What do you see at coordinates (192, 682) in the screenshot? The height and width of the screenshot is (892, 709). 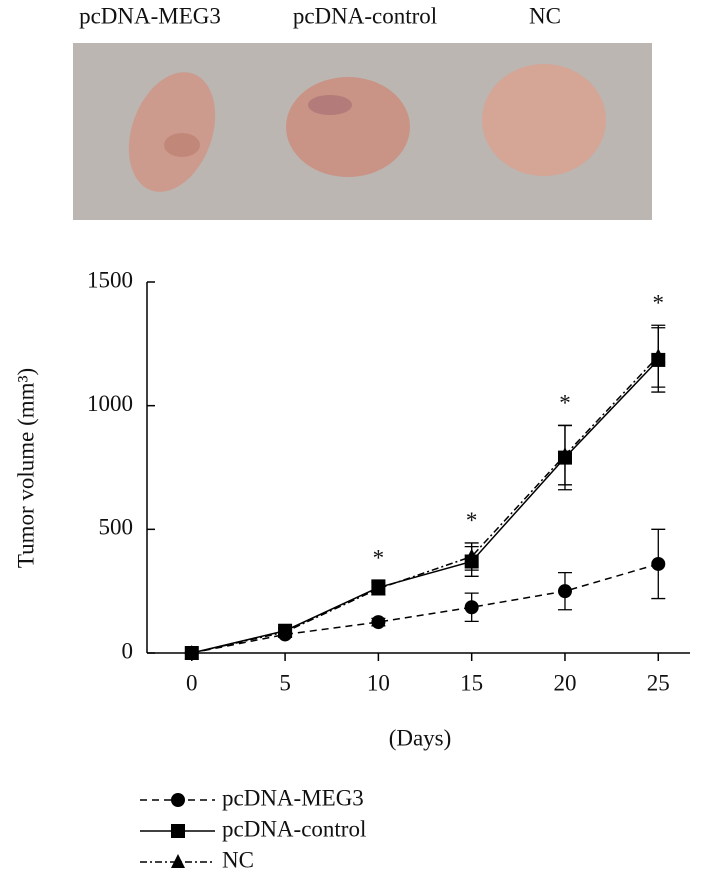 I see `x-tick-label: 0` at bounding box center [192, 682].